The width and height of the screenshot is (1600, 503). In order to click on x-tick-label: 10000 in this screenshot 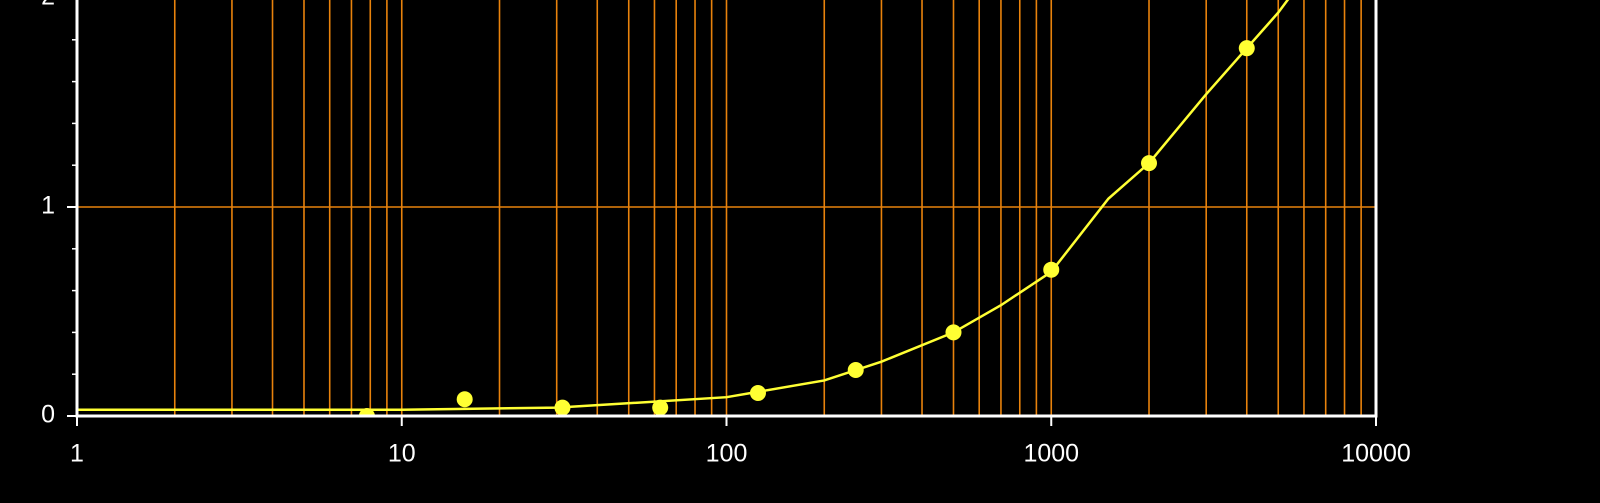, I will do `click(1376, 454)`.